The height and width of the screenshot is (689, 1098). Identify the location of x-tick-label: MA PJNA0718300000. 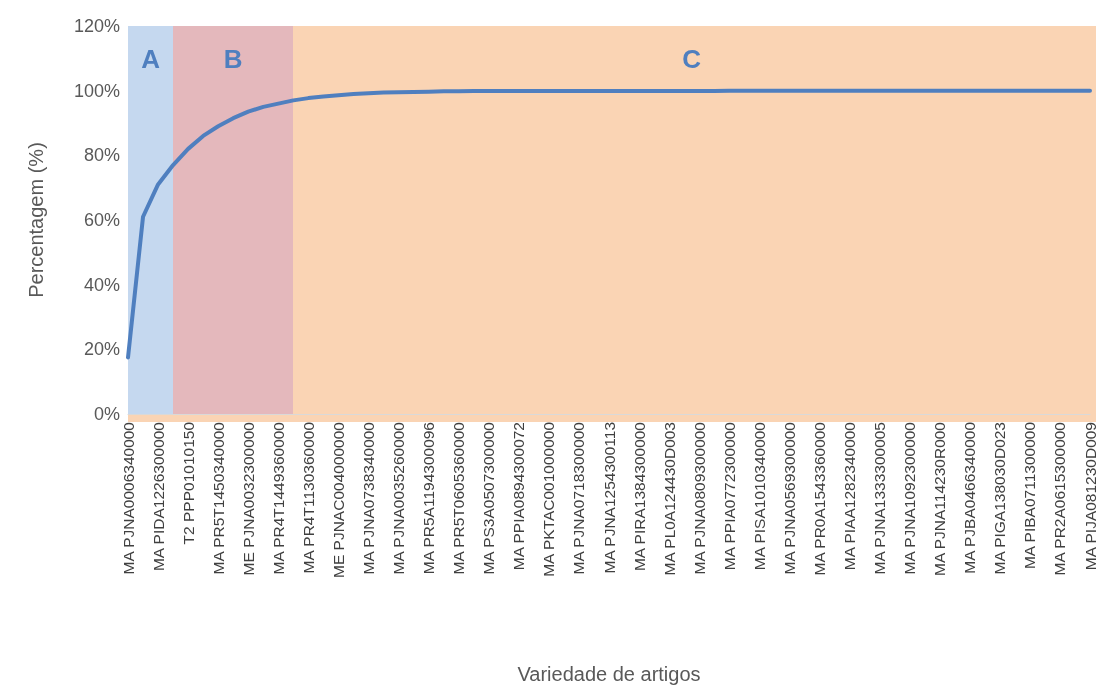
(579, 498).